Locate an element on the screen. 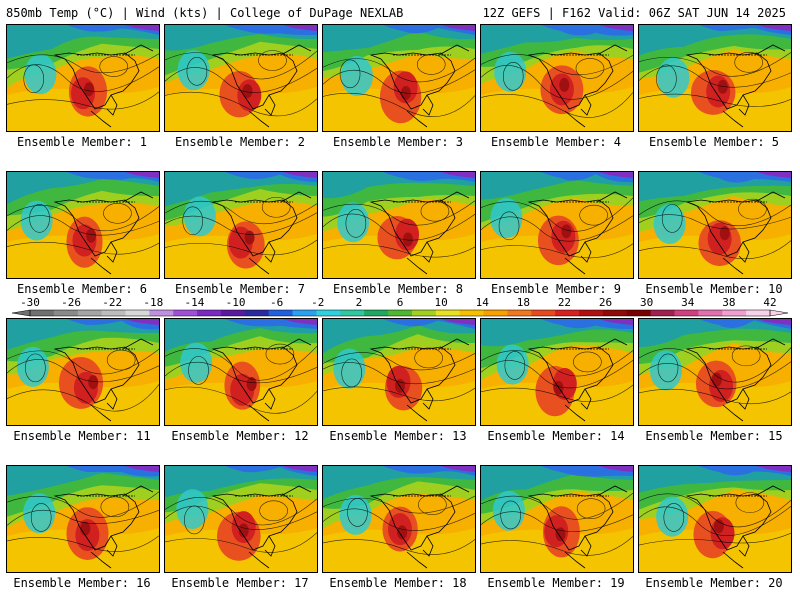 Image resolution: width=800 pixels, height=600 pixels. ensemble-member-label: Ensemble Member: 12 is located at coordinates (240, 436).